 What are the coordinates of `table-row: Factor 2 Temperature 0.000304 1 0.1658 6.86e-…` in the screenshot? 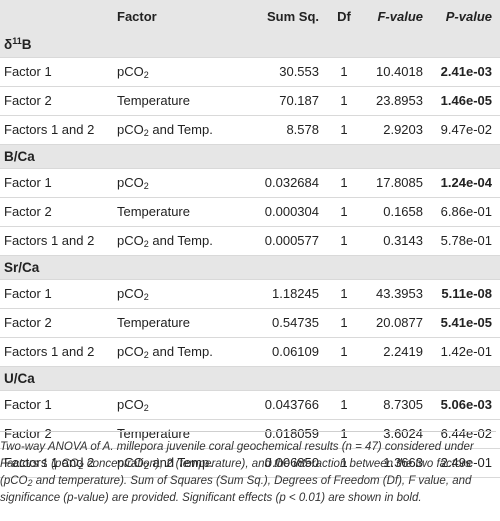 It's located at (250, 211).